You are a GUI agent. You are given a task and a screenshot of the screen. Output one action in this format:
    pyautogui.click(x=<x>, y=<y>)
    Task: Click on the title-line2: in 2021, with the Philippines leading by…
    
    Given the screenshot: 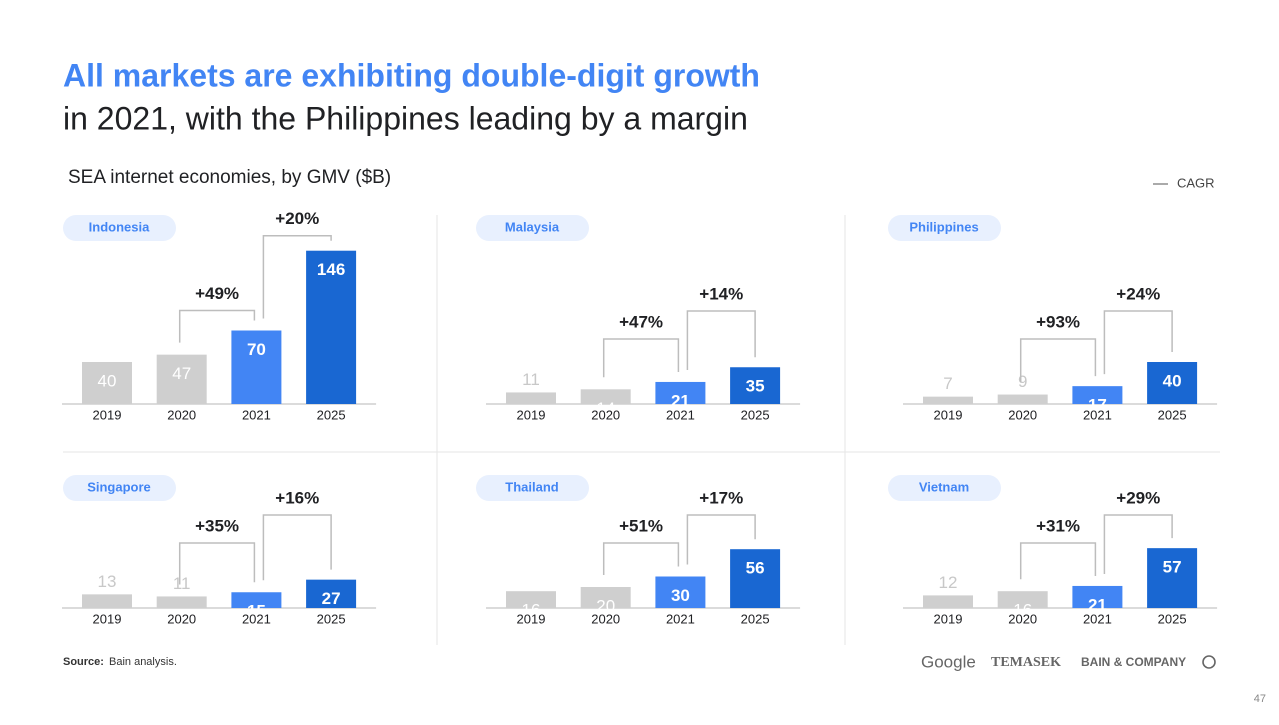 What is the action you would take?
    pyautogui.click(x=405, y=118)
    